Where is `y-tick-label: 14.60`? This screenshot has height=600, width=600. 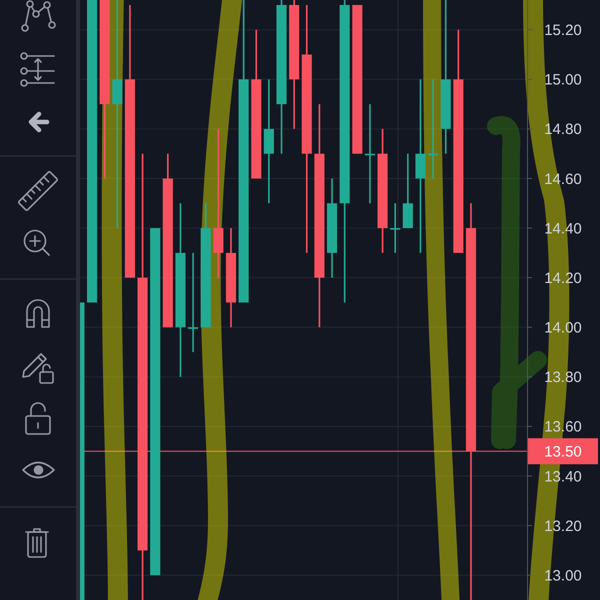 y-tick-label: 14.60 is located at coordinates (563, 179).